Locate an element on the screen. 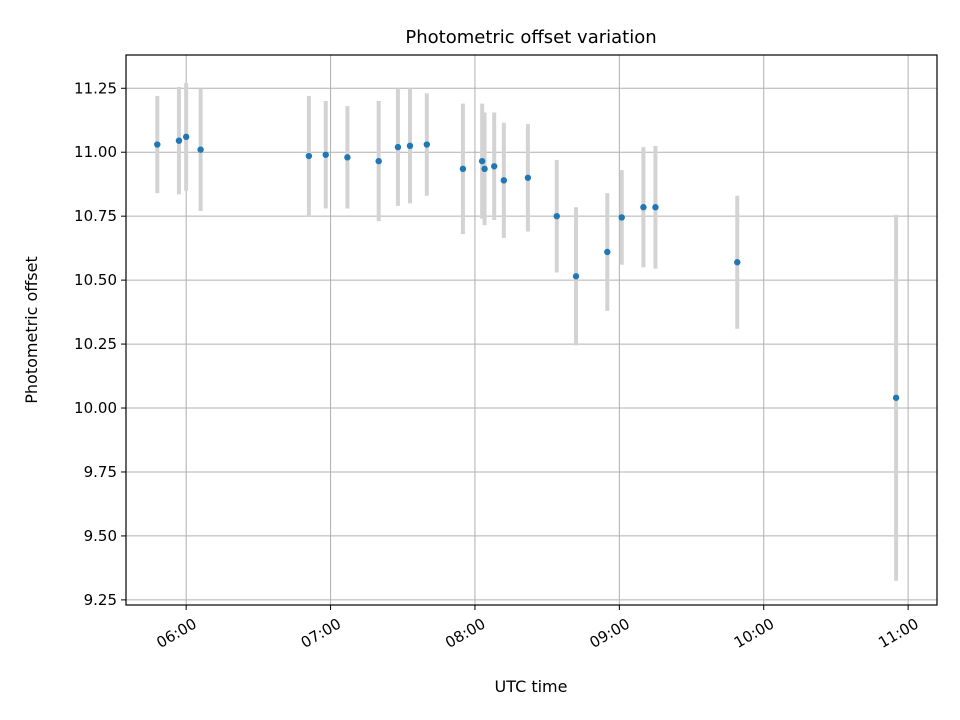  y-tick-label: 9.25 is located at coordinates (100, 600).